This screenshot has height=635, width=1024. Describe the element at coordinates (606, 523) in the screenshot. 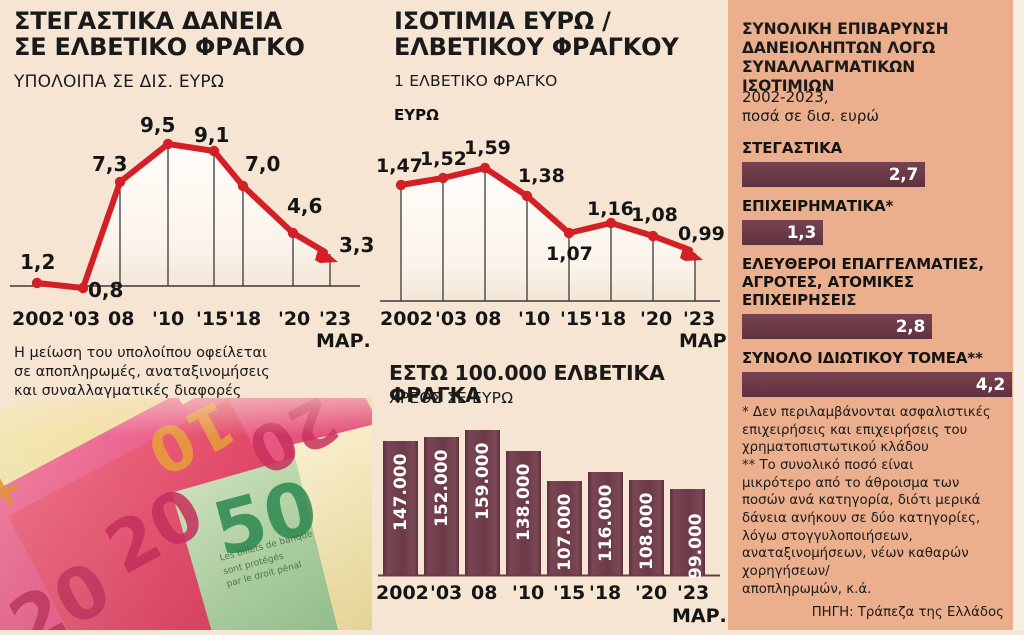

I see `chart3-value-5: 116.000` at that location.